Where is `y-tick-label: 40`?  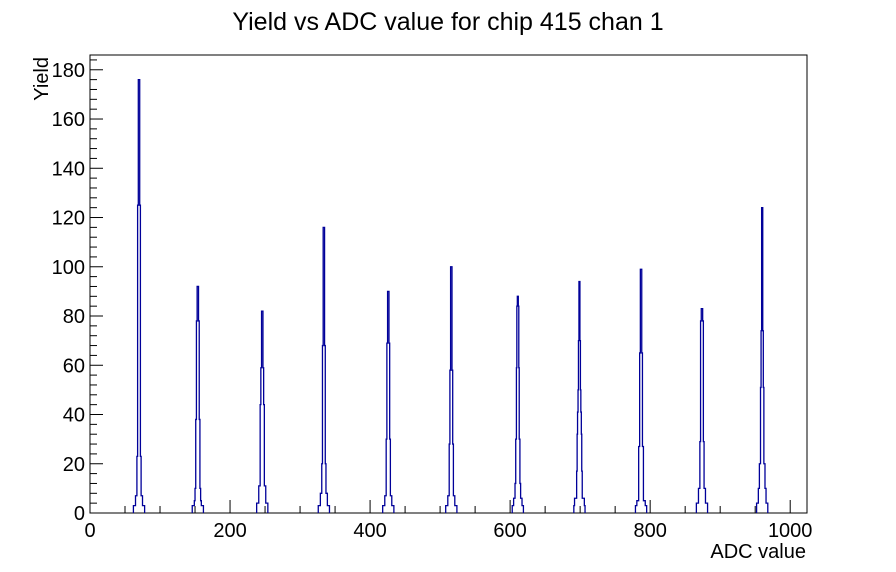
y-tick-label: 40 is located at coordinates (74, 416).